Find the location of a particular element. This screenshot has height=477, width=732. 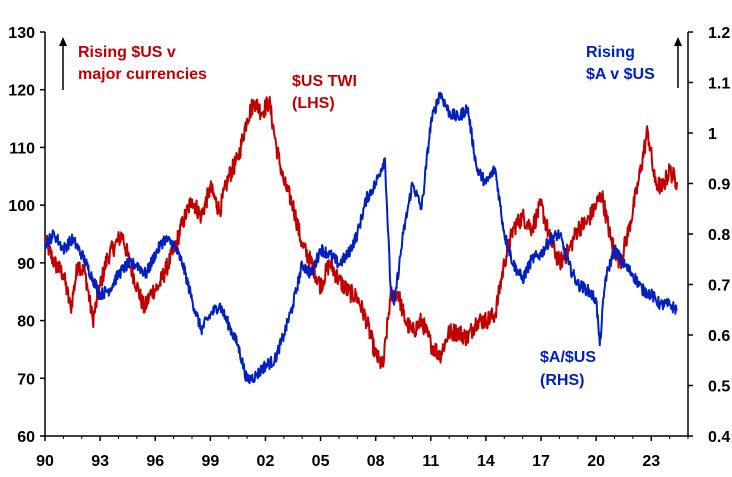

right-tick-label: 1.1 is located at coordinates (719, 84).